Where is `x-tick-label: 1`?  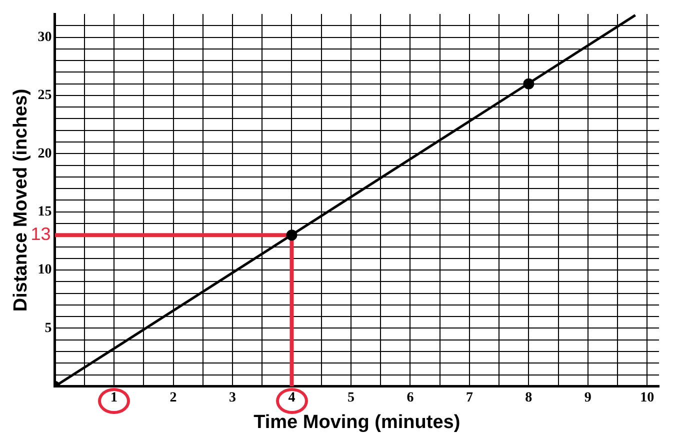
x-tick-label: 1 is located at coordinates (114, 398).